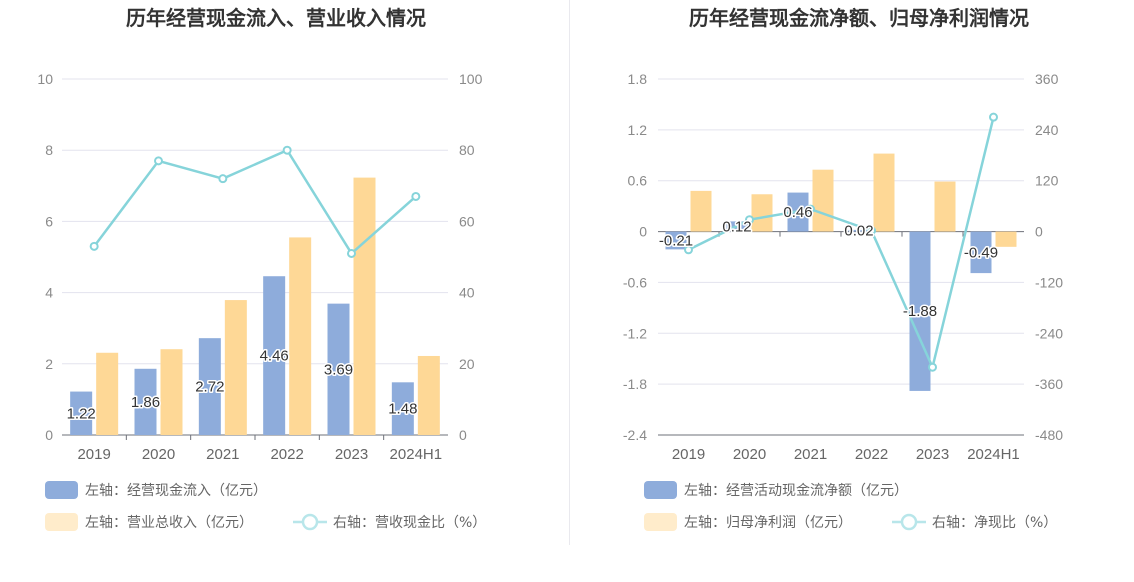 This screenshot has height=582, width=1134. Describe the element at coordinates (45, 79) in the screenshot. I see `y-left-tick-label: 10` at that location.